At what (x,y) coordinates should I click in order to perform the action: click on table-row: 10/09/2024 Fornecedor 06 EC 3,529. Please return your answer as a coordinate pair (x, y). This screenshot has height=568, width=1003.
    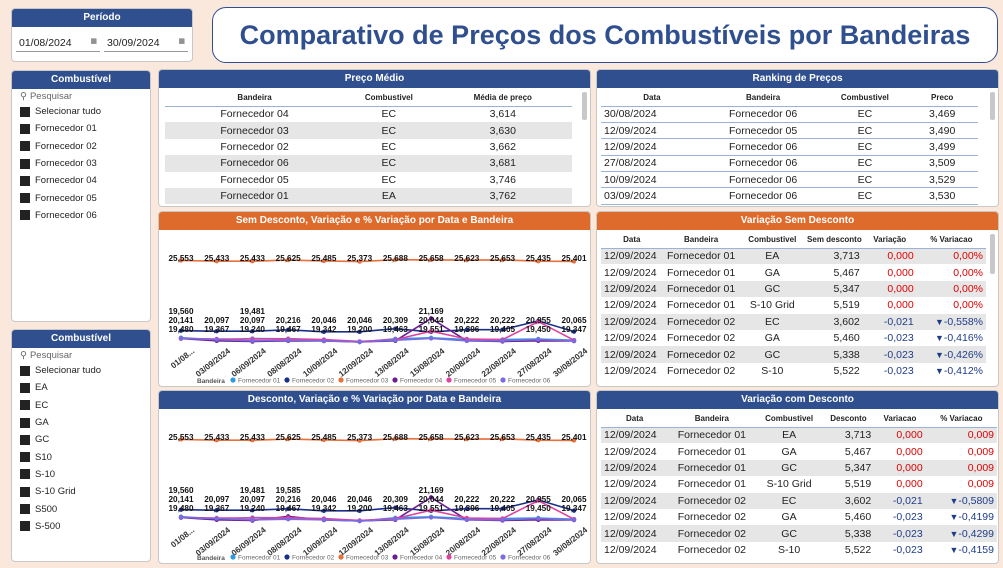
    Looking at the image, I should click on (789, 180).